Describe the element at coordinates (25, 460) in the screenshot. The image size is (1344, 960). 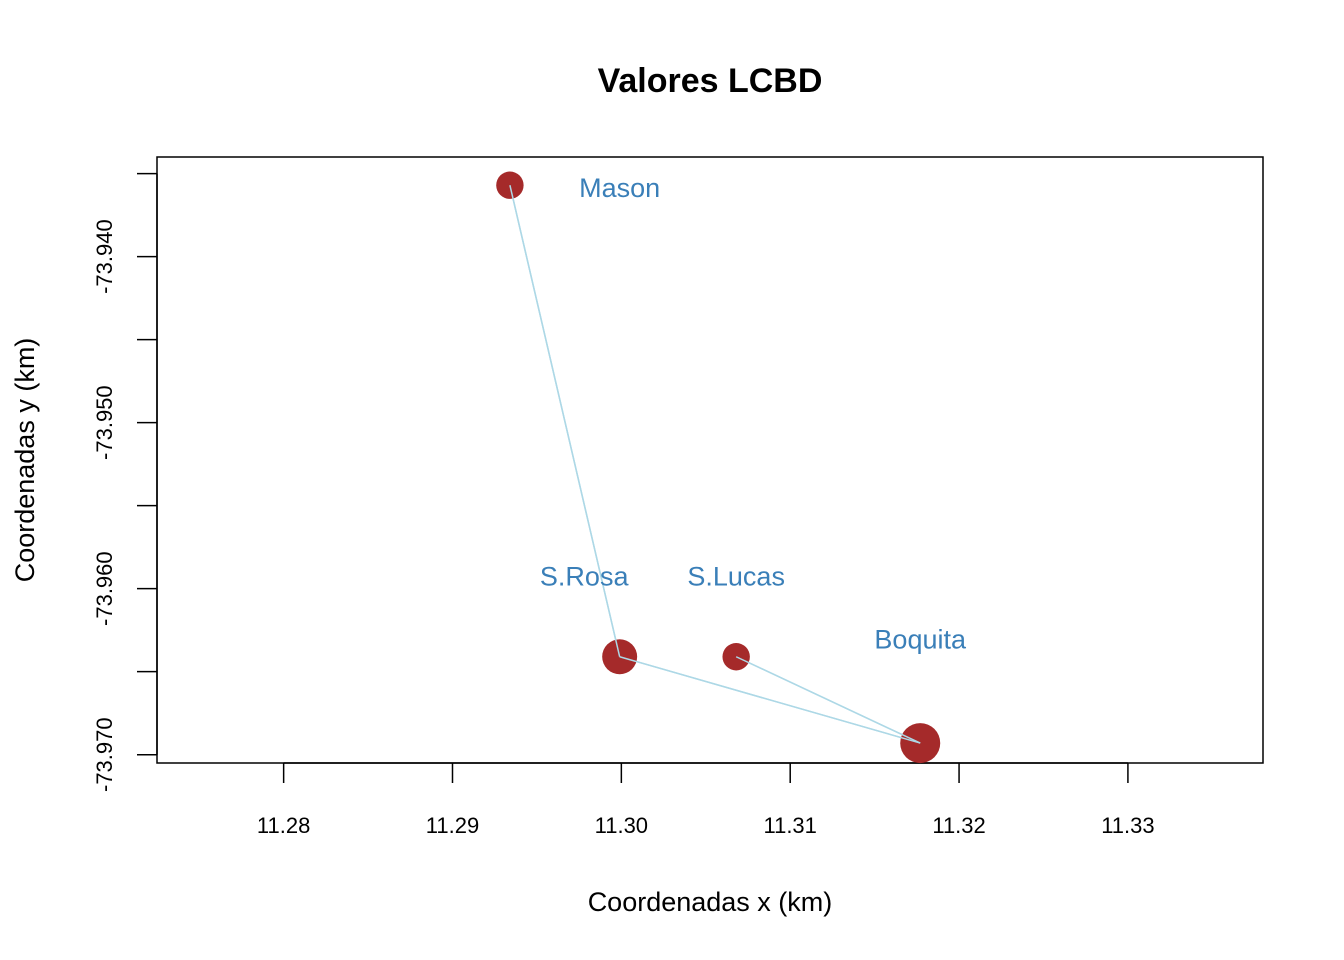
I see `y-axis-label: Coordenadas y (km)` at that location.